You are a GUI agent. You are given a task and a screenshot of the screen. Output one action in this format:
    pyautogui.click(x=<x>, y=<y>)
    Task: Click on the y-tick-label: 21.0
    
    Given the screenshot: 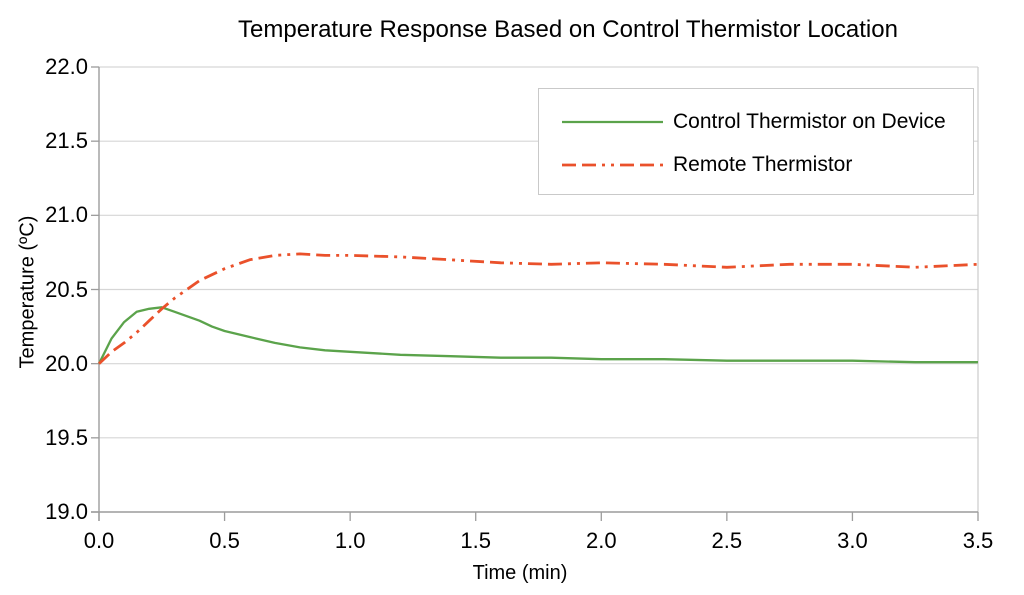 What is the action you would take?
    pyautogui.click(x=66, y=215)
    